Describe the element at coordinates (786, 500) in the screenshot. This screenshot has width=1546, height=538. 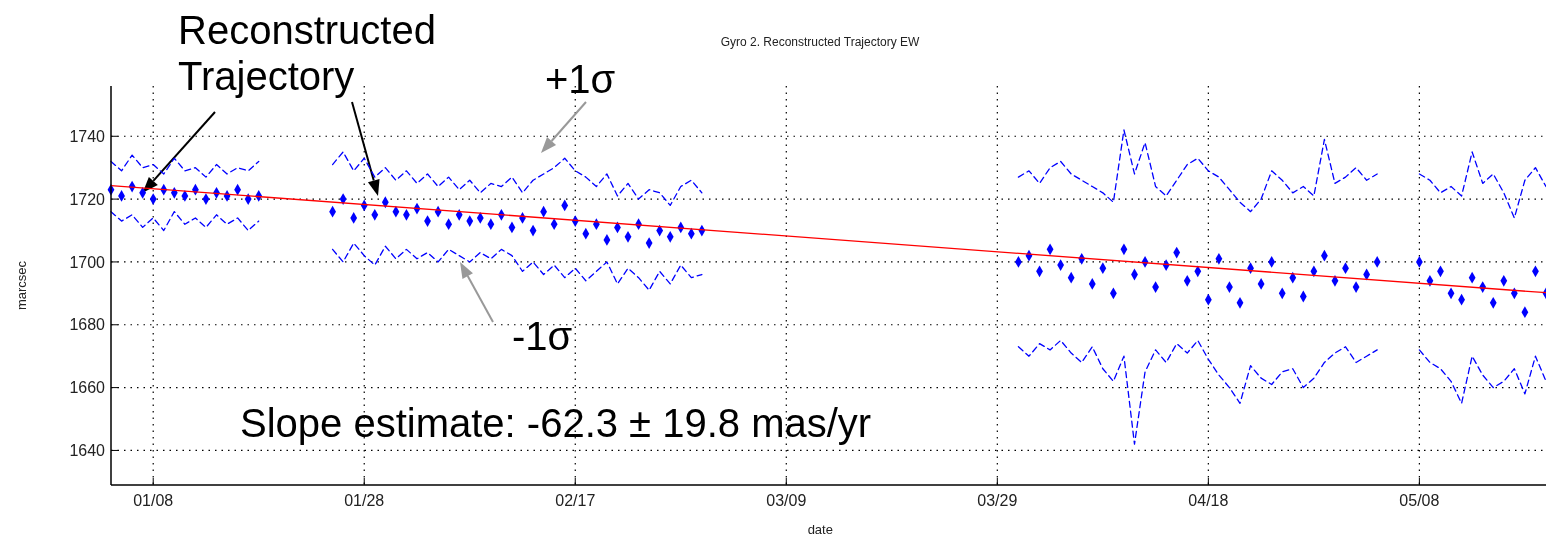
I see `x-tick-label: 03/09` at that location.